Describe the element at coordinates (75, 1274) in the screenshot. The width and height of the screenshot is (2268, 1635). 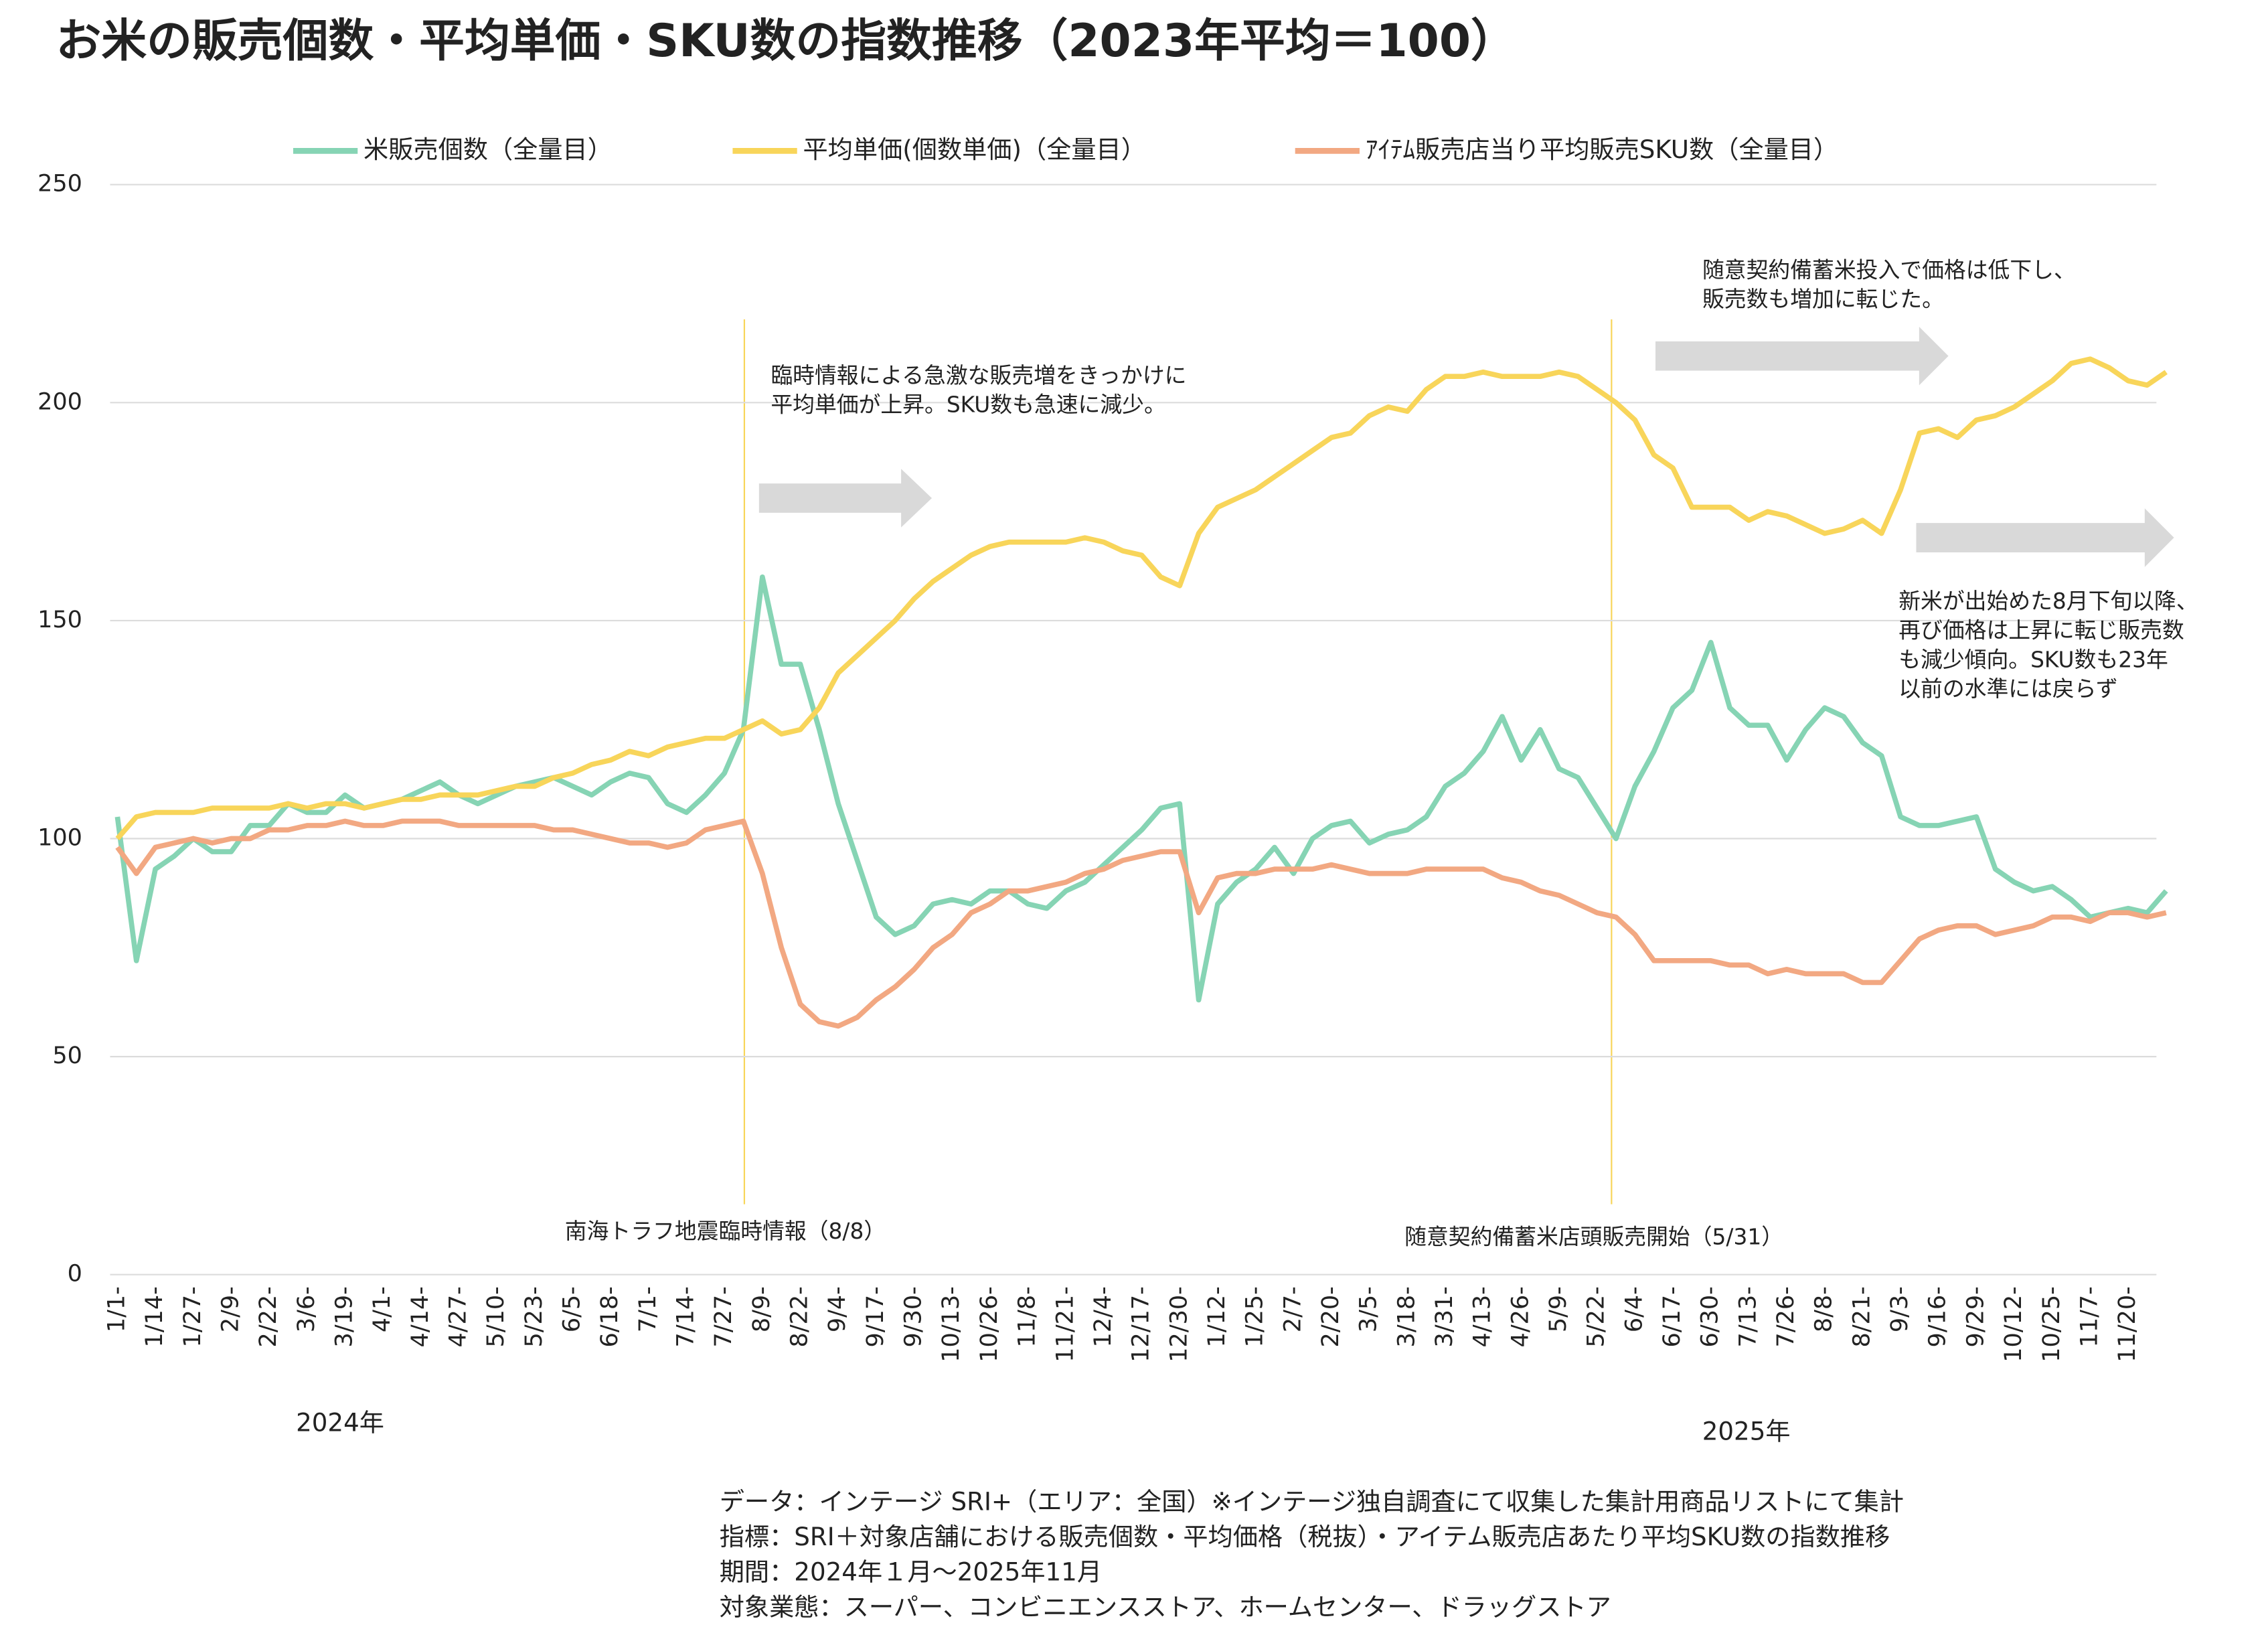
I see `y-tick-label: 0` at that location.